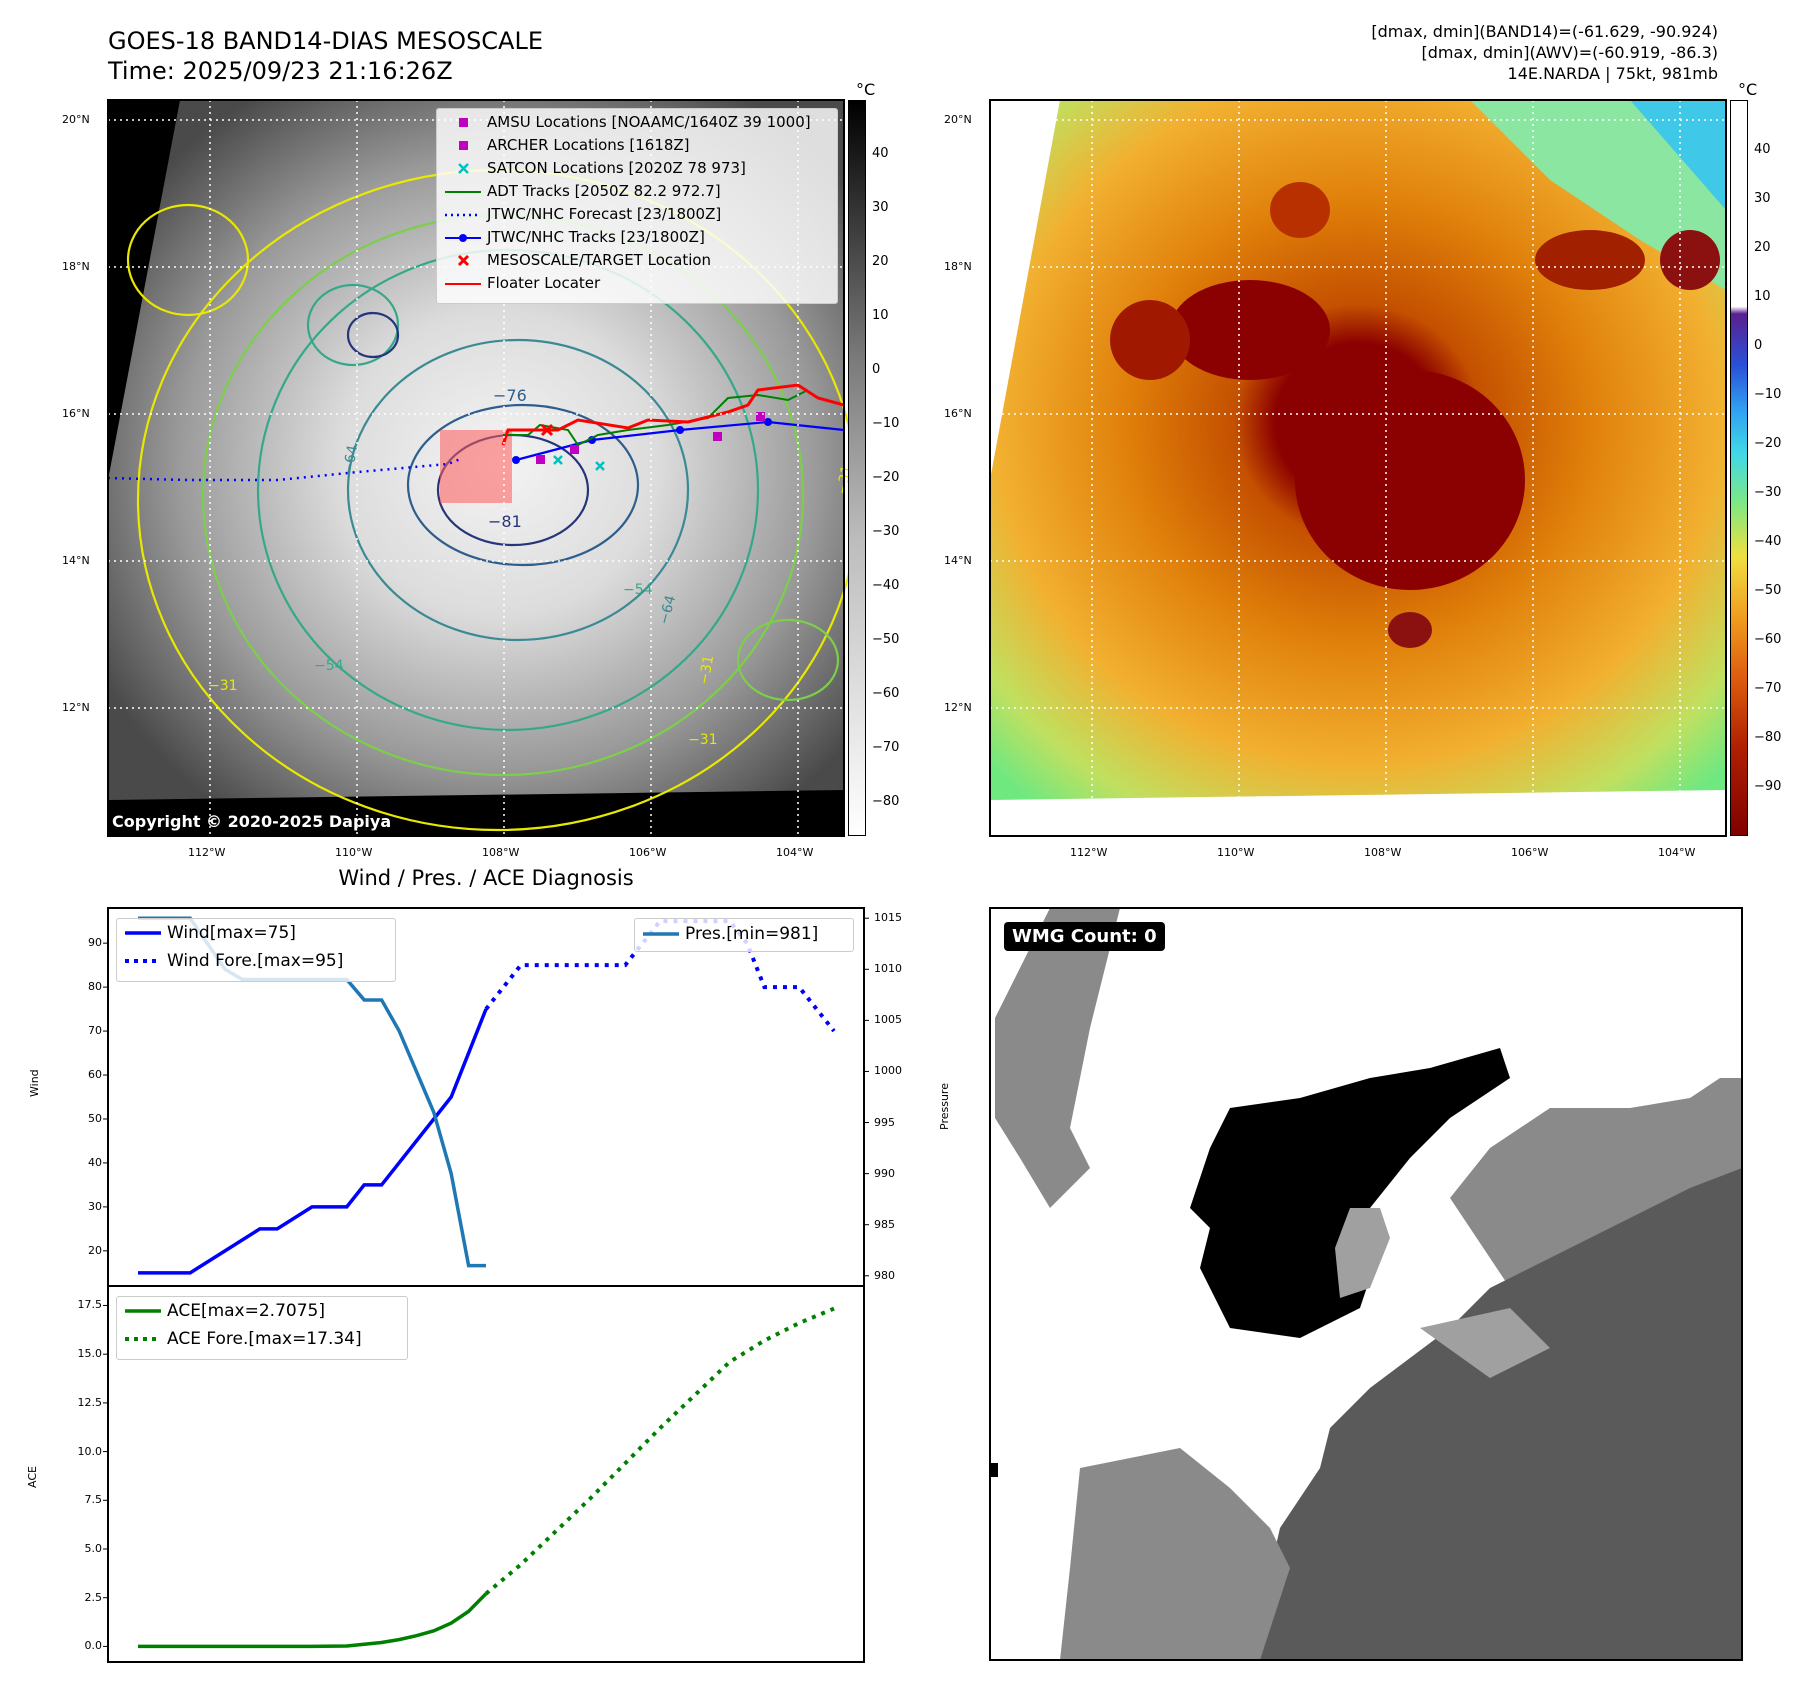 Image resolution: width=1801 pixels, height=1690 pixels. Describe the element at coordinates (731, 934) in the screenshot. I see `legend-item-pressure: Pres.[min=981]` at that location.